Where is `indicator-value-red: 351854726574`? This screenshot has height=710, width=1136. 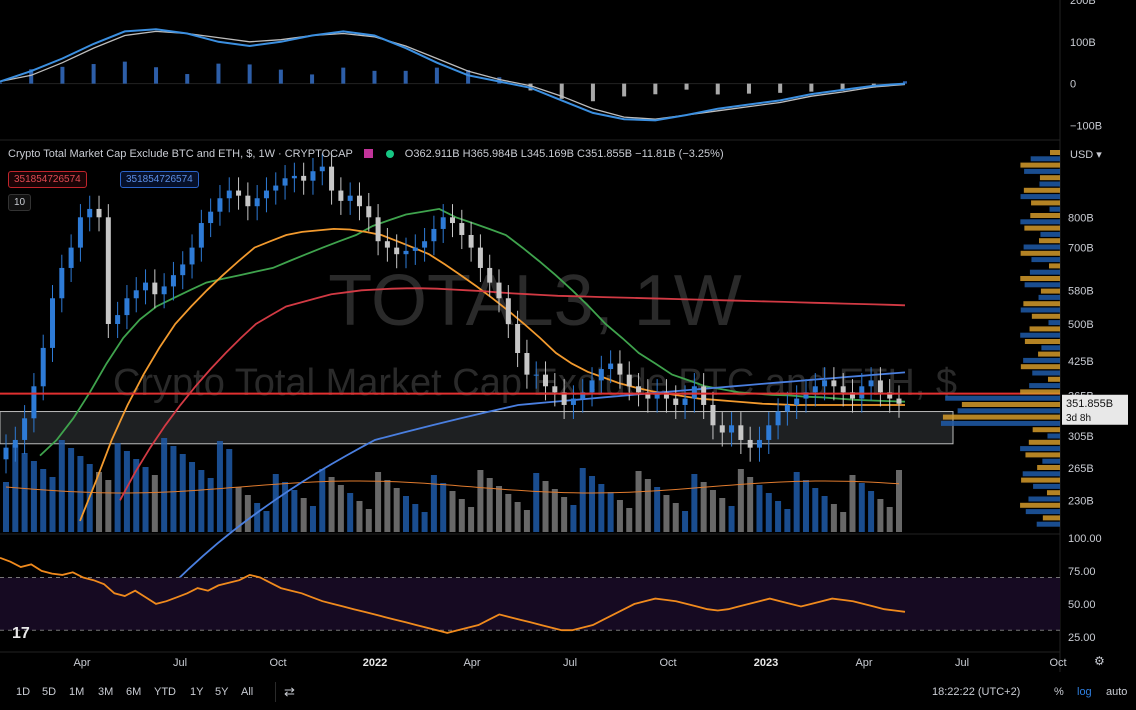 indicator-value-red: 351854726574 is located at coordinates (47, 179).